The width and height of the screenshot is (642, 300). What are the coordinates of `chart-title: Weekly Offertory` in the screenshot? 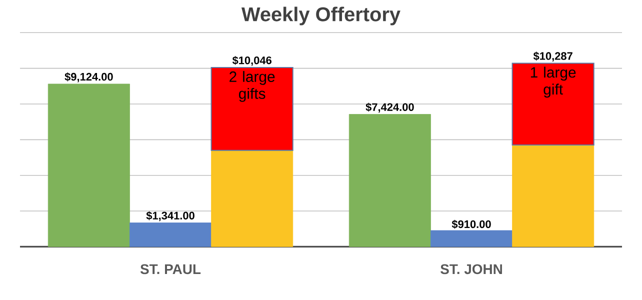 It's located at (320, 16).